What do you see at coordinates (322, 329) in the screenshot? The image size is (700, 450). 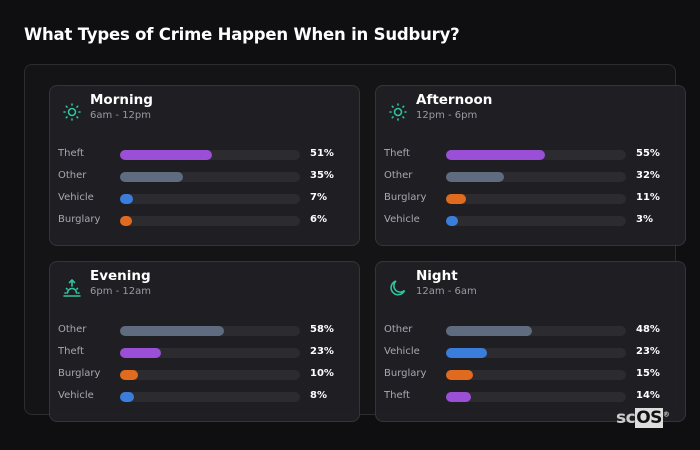 I see `crime-percent: 58%` at bounding box center [322, 329].